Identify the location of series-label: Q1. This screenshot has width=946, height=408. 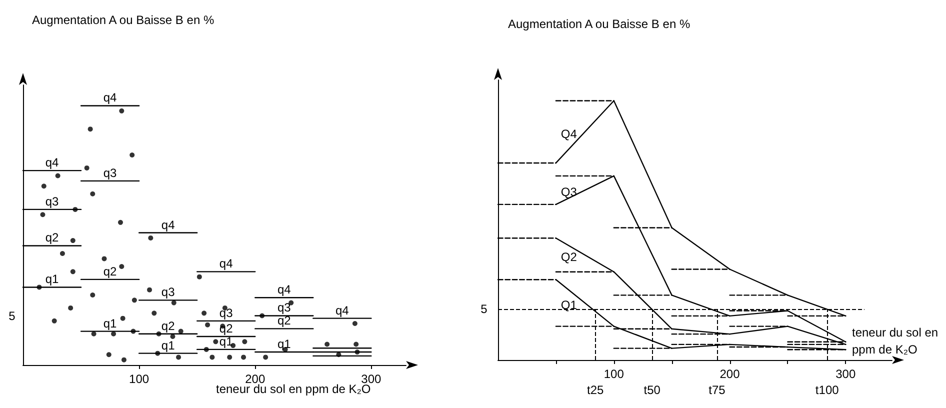
(569, 305).